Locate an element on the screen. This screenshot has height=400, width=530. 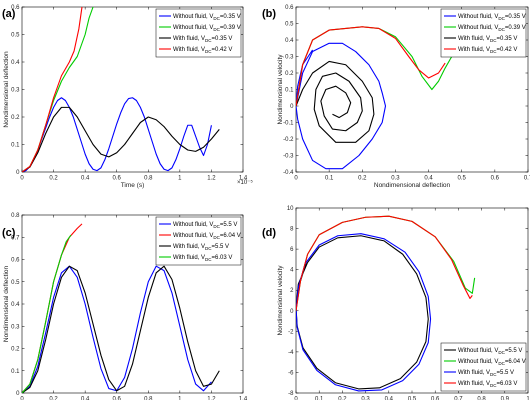
legend-entry-4: With fluid, VDC=6.03 V is located at coordinates (202, 258).